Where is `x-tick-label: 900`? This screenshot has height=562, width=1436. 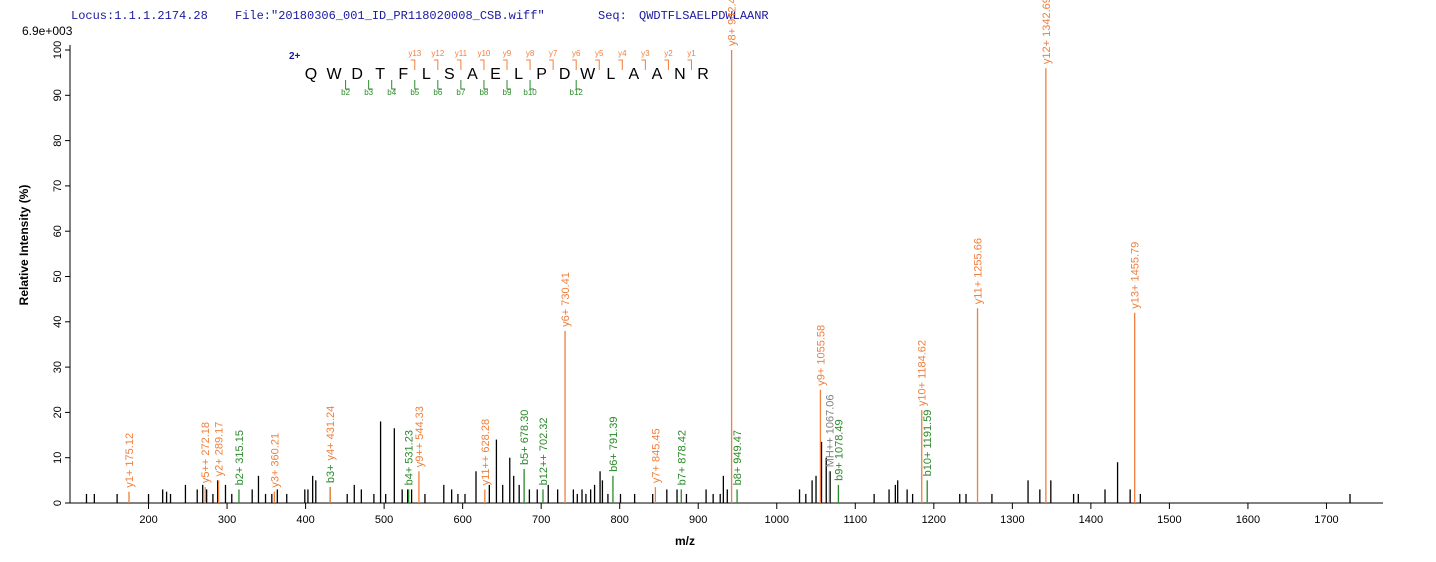 x-tick-label: 900 is located at coordinates (698, 520).